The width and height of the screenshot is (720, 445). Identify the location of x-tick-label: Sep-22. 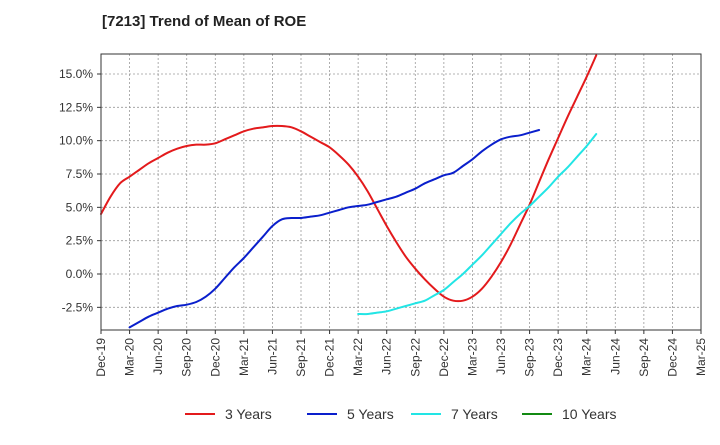
(415, 357).